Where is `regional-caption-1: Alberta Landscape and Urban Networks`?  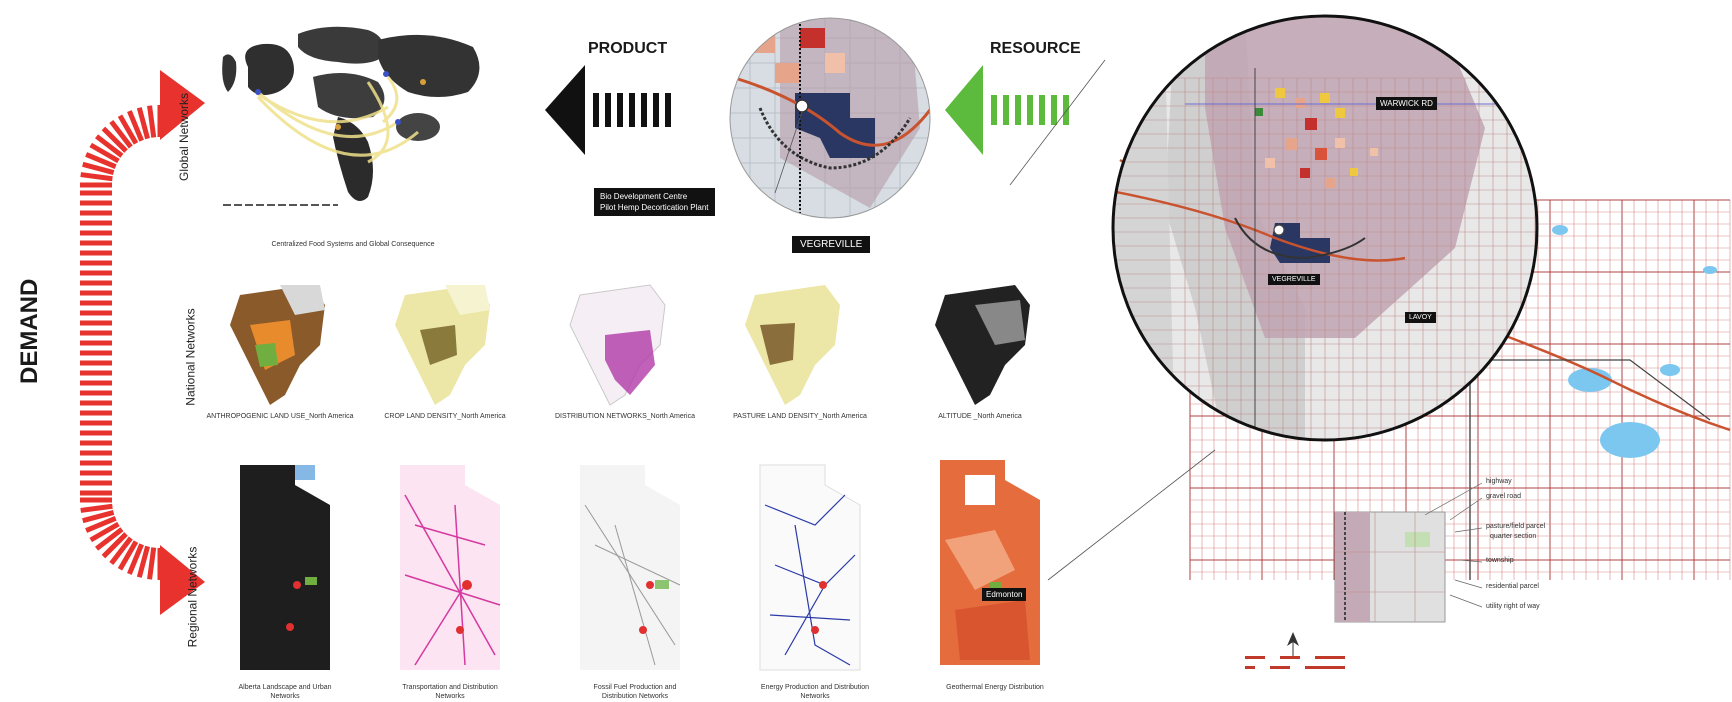
regional-caption-1: Alberta Landscape and Urban Networks is located at coordinates (285, 692).